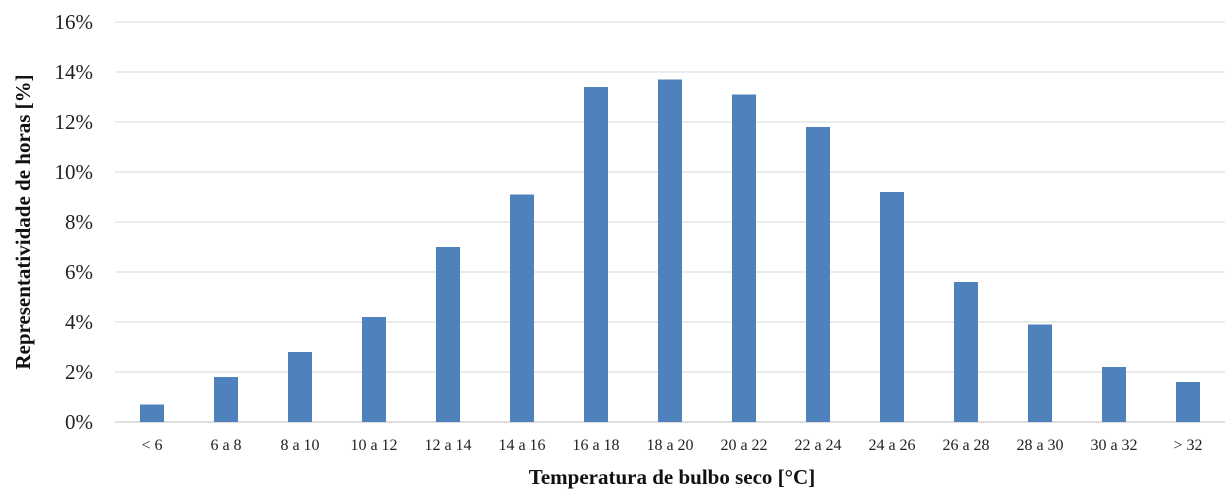  What do you see at coordinates (1113, 445) in the screenshot?
I see `x-tick-label: 30 a 32` at bounding box center [1113, 445].